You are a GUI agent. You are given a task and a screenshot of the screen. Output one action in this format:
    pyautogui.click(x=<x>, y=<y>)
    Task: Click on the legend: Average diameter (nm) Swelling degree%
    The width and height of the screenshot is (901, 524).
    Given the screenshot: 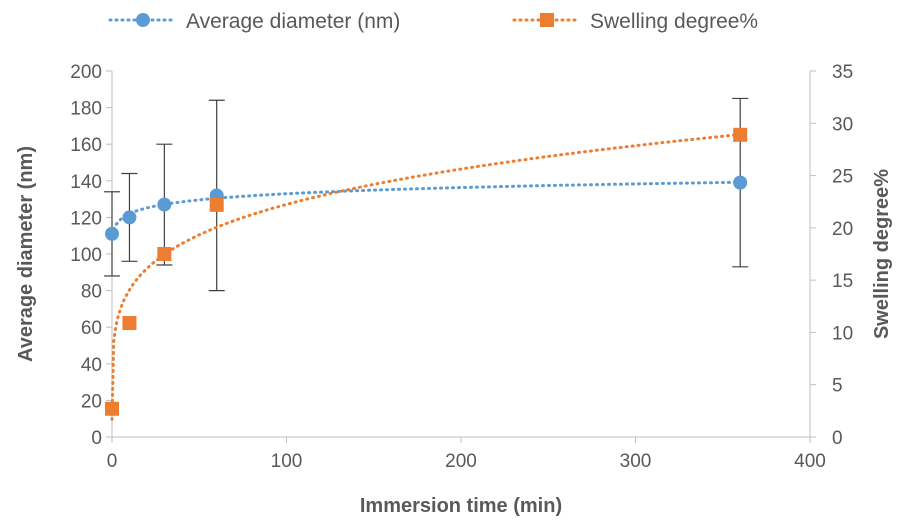 What is the action you would take?
    pyautogui.click(x=433, y=21)
    